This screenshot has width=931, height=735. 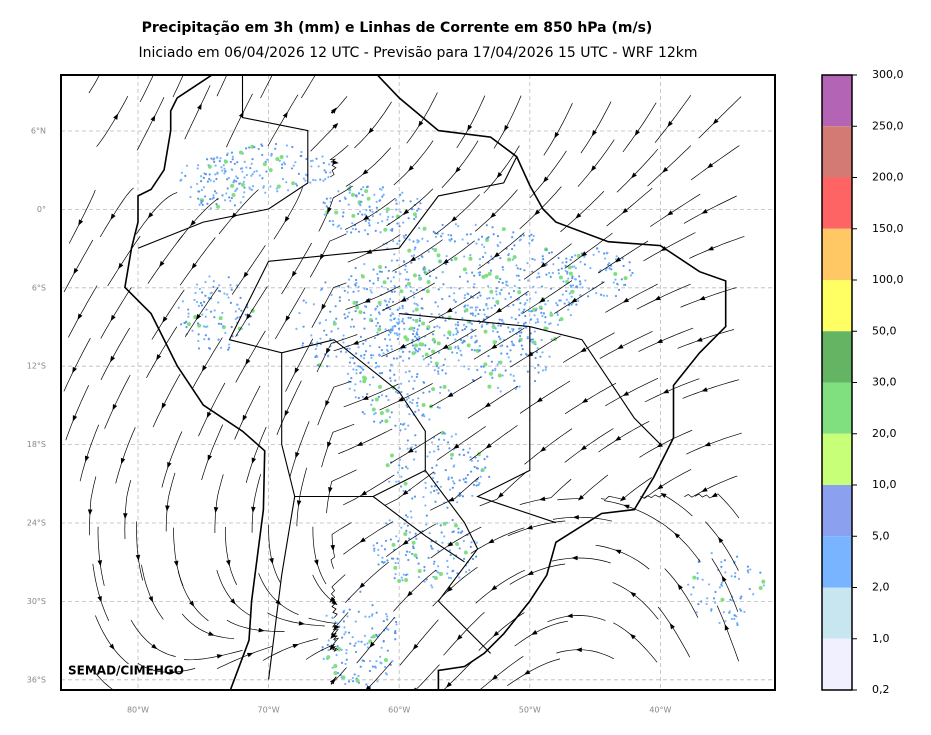 What do you see at coordinates (36, 523) in the screenshot?
I see `lat-label: 24°S` at bounding box center [36, 523].